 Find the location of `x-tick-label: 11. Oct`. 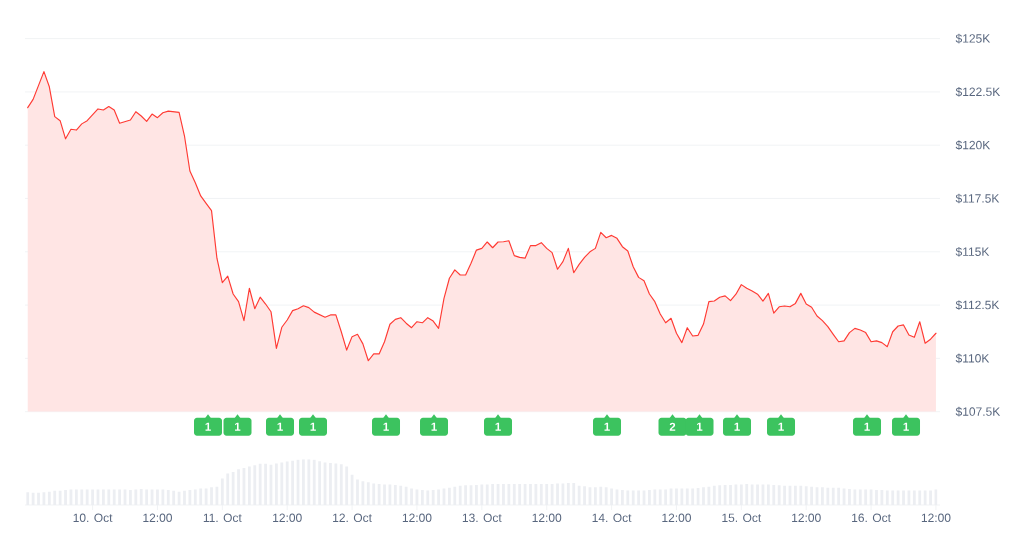

x-tick-label: 11. Oct is located at coordinates (222, 518).